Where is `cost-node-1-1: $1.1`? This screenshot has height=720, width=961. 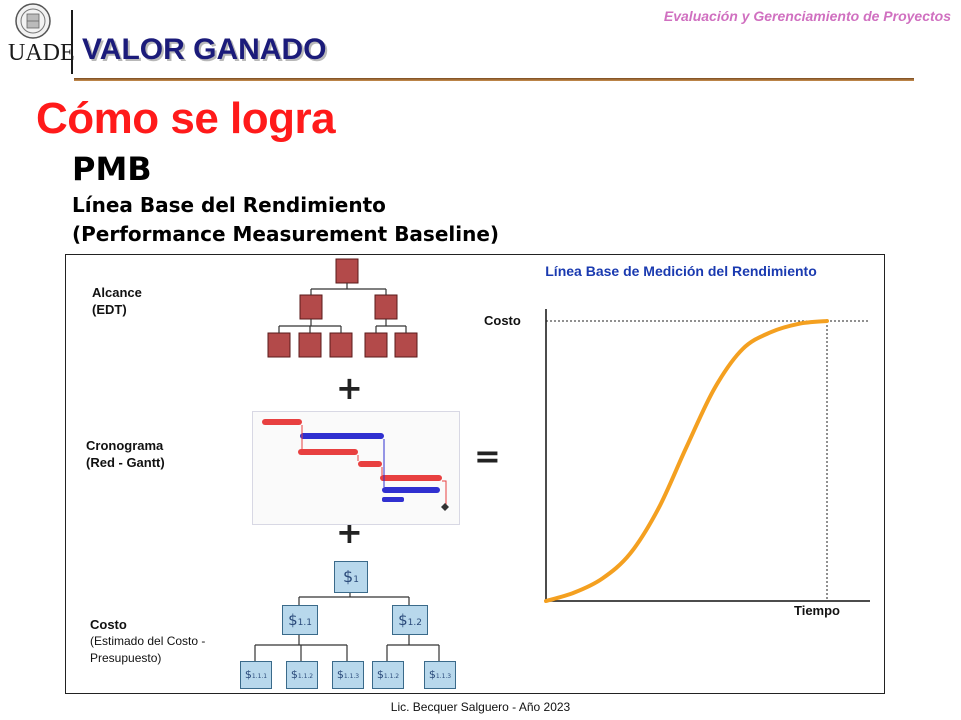
cost-node-1-1: $1.1 is located at coordinates (300, 620).